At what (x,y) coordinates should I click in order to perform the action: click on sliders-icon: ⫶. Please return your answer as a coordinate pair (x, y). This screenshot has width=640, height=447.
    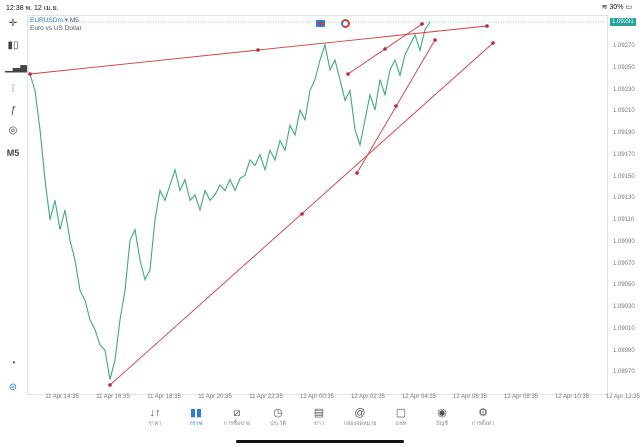
    Looking at the image, I should click on (13, 89).